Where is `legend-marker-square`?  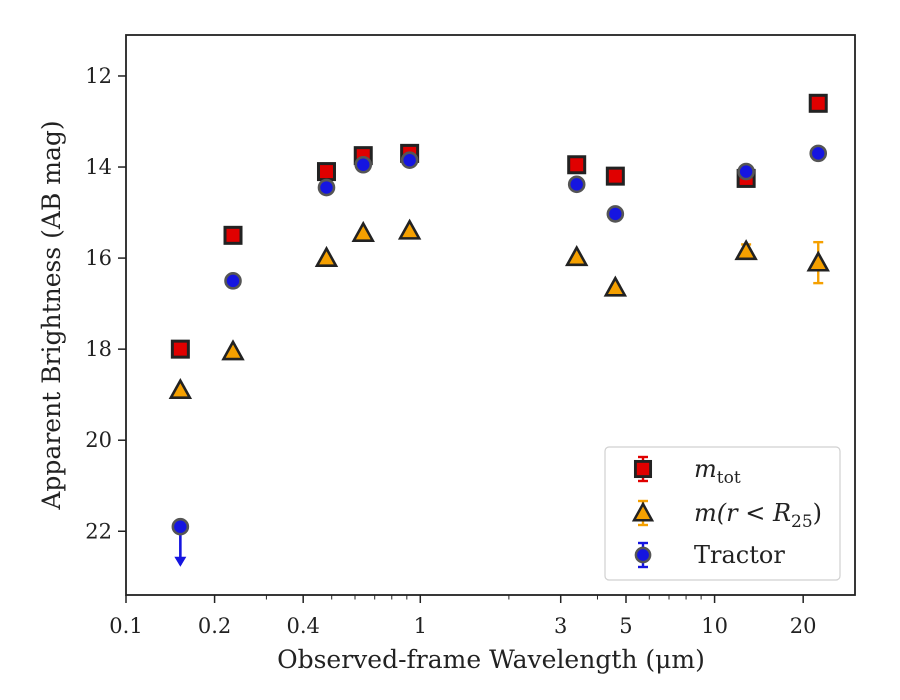 legend-marker-square is located at coordinates (643, 469).